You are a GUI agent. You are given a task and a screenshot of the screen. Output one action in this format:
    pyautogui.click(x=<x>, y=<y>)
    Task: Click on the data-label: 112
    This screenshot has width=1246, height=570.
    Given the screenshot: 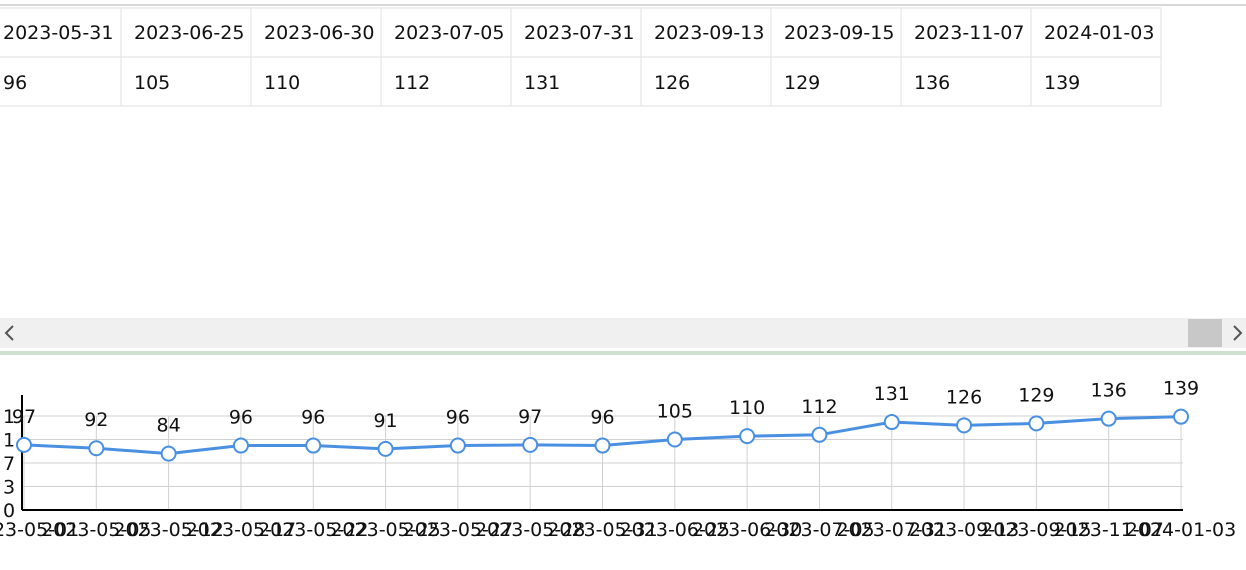 What is the action you would take?
    pyautogui.click(x=819, y=407)
    